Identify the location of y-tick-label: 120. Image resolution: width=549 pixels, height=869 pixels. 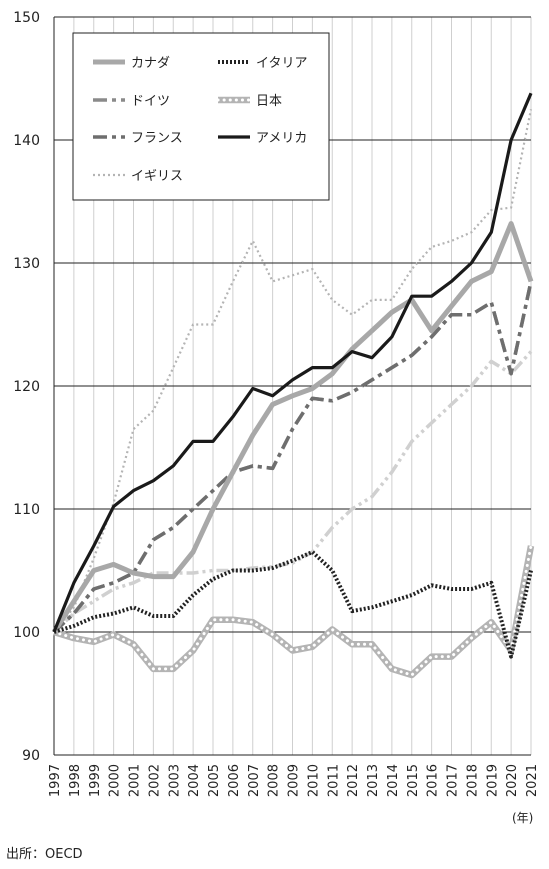
(26, 387).